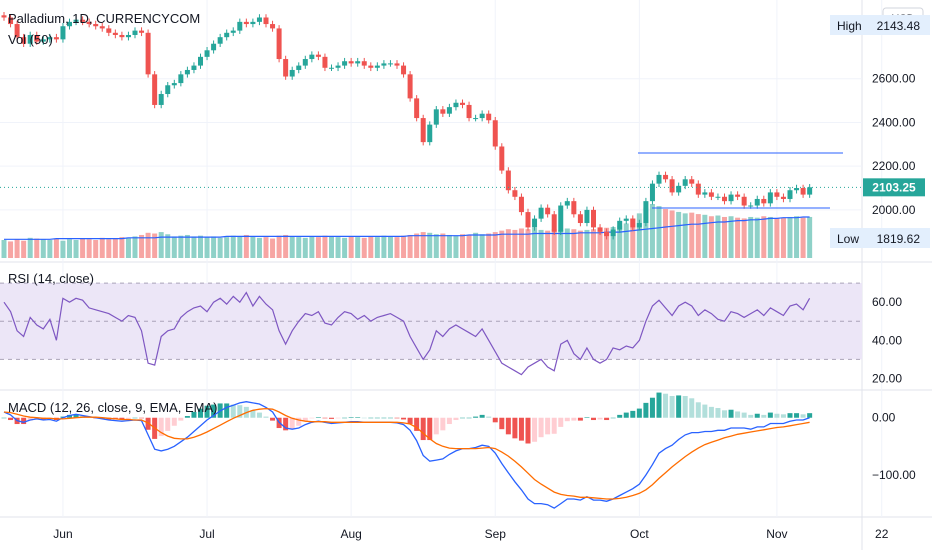 This screenshot has height=550, width=932. I want to click on signal-line, so click(406, 453).